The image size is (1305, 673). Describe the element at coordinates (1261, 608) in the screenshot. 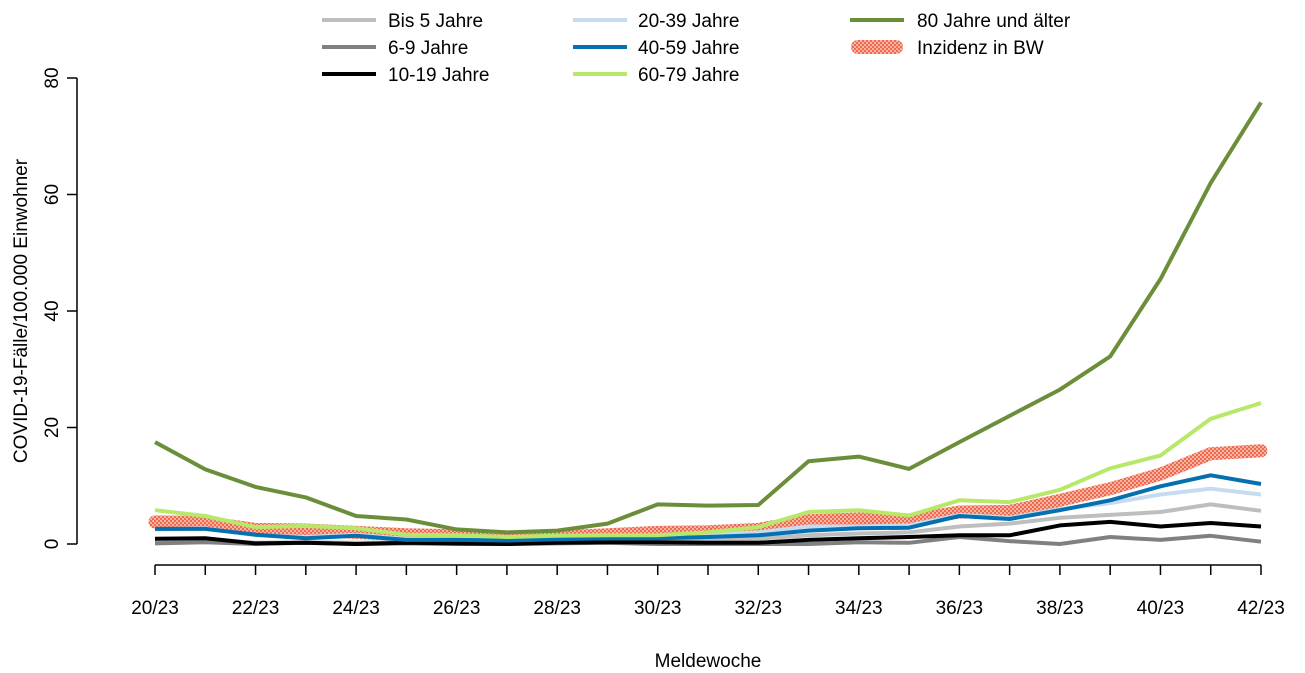

I see `x-tick-label: 42/23` at that location.